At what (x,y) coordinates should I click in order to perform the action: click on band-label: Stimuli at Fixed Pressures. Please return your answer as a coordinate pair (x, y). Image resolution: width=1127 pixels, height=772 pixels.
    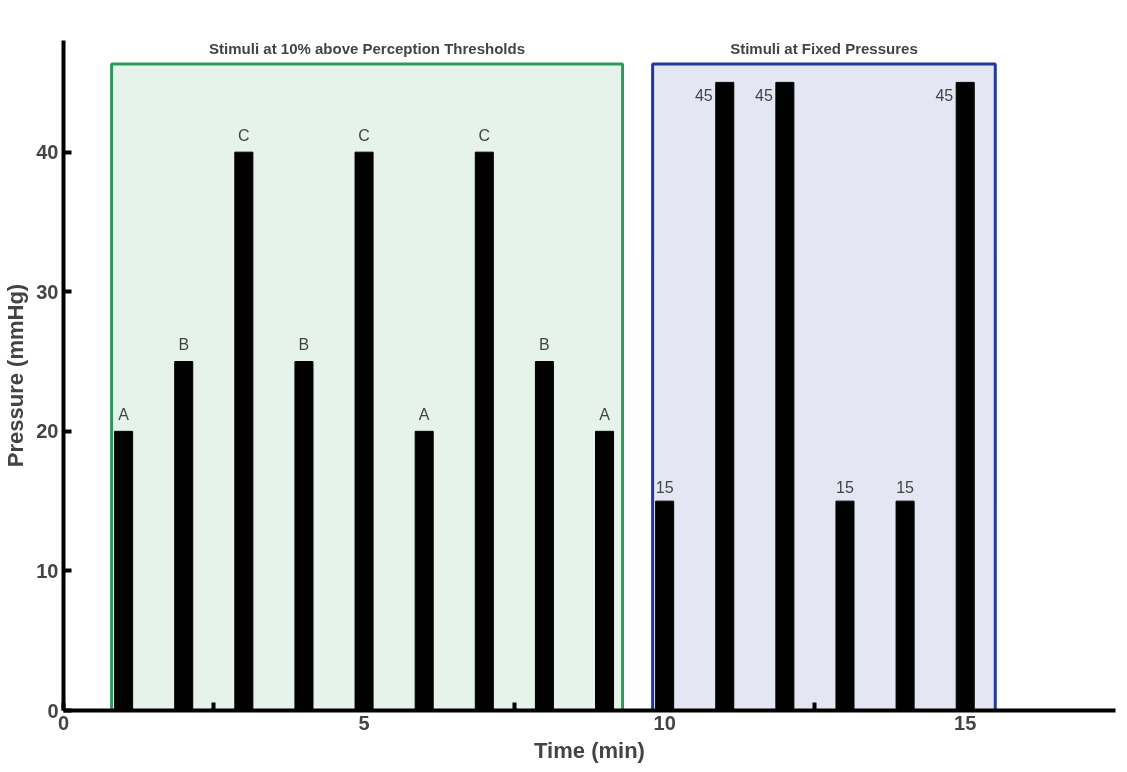
    Looking at the image, I should click on (824, 49).